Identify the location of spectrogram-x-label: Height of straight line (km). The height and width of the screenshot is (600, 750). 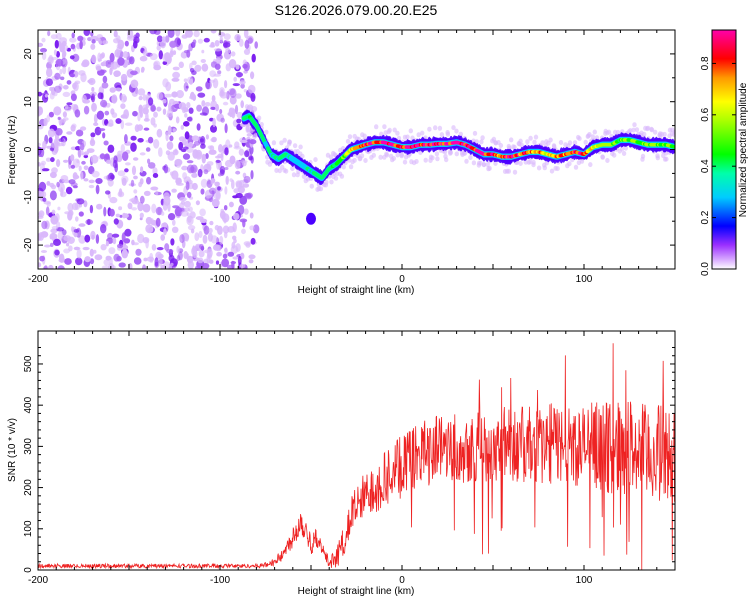
(356, 290).